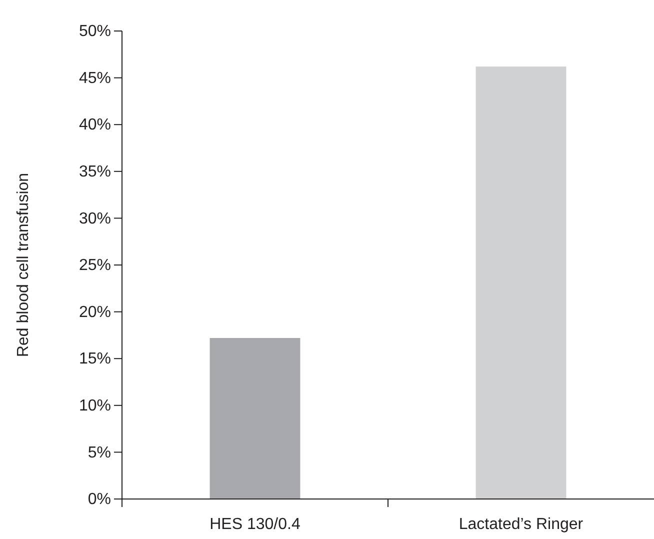  I want to click on y-tick-label: 25%, so click(94, 265).